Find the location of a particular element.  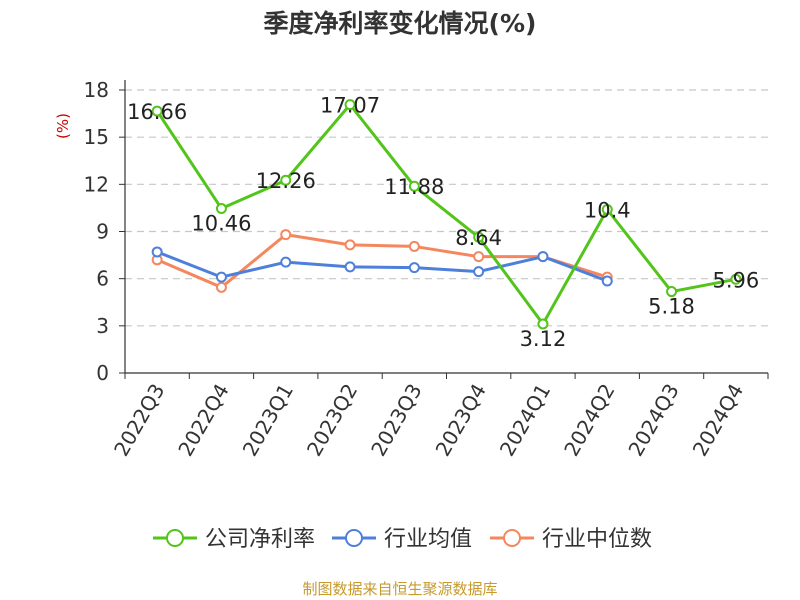

legend-item: 公司净利率 is located at coordinates (234, 539).